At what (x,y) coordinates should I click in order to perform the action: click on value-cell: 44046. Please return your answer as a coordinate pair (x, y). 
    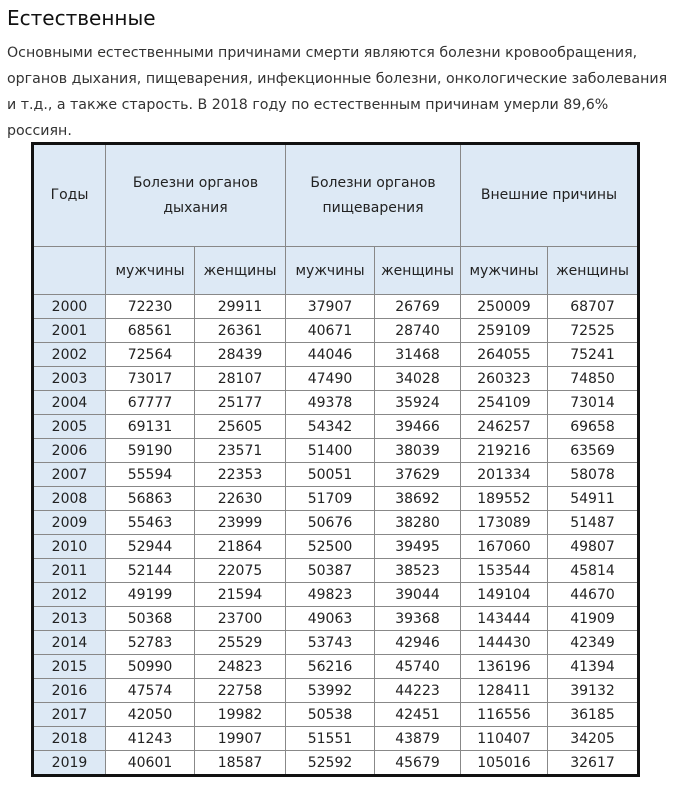
    Looking at the image, I should click on (330, 354).